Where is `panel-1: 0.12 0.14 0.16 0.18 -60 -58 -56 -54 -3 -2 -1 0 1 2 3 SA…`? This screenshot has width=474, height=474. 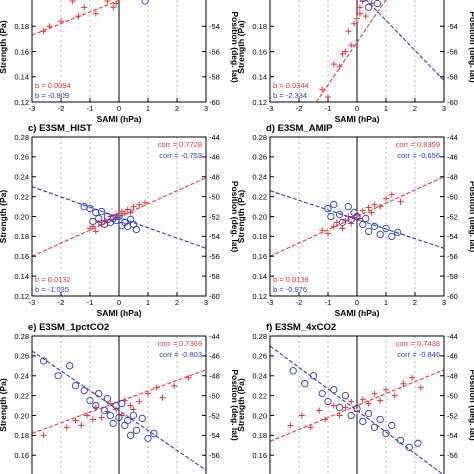
panel-1: 0.12 0.14 0.16 0.18 -60 -58 -56 -54 -3 -2 -1 0 1 2 3 SA… is located at coordinates (120, 62).